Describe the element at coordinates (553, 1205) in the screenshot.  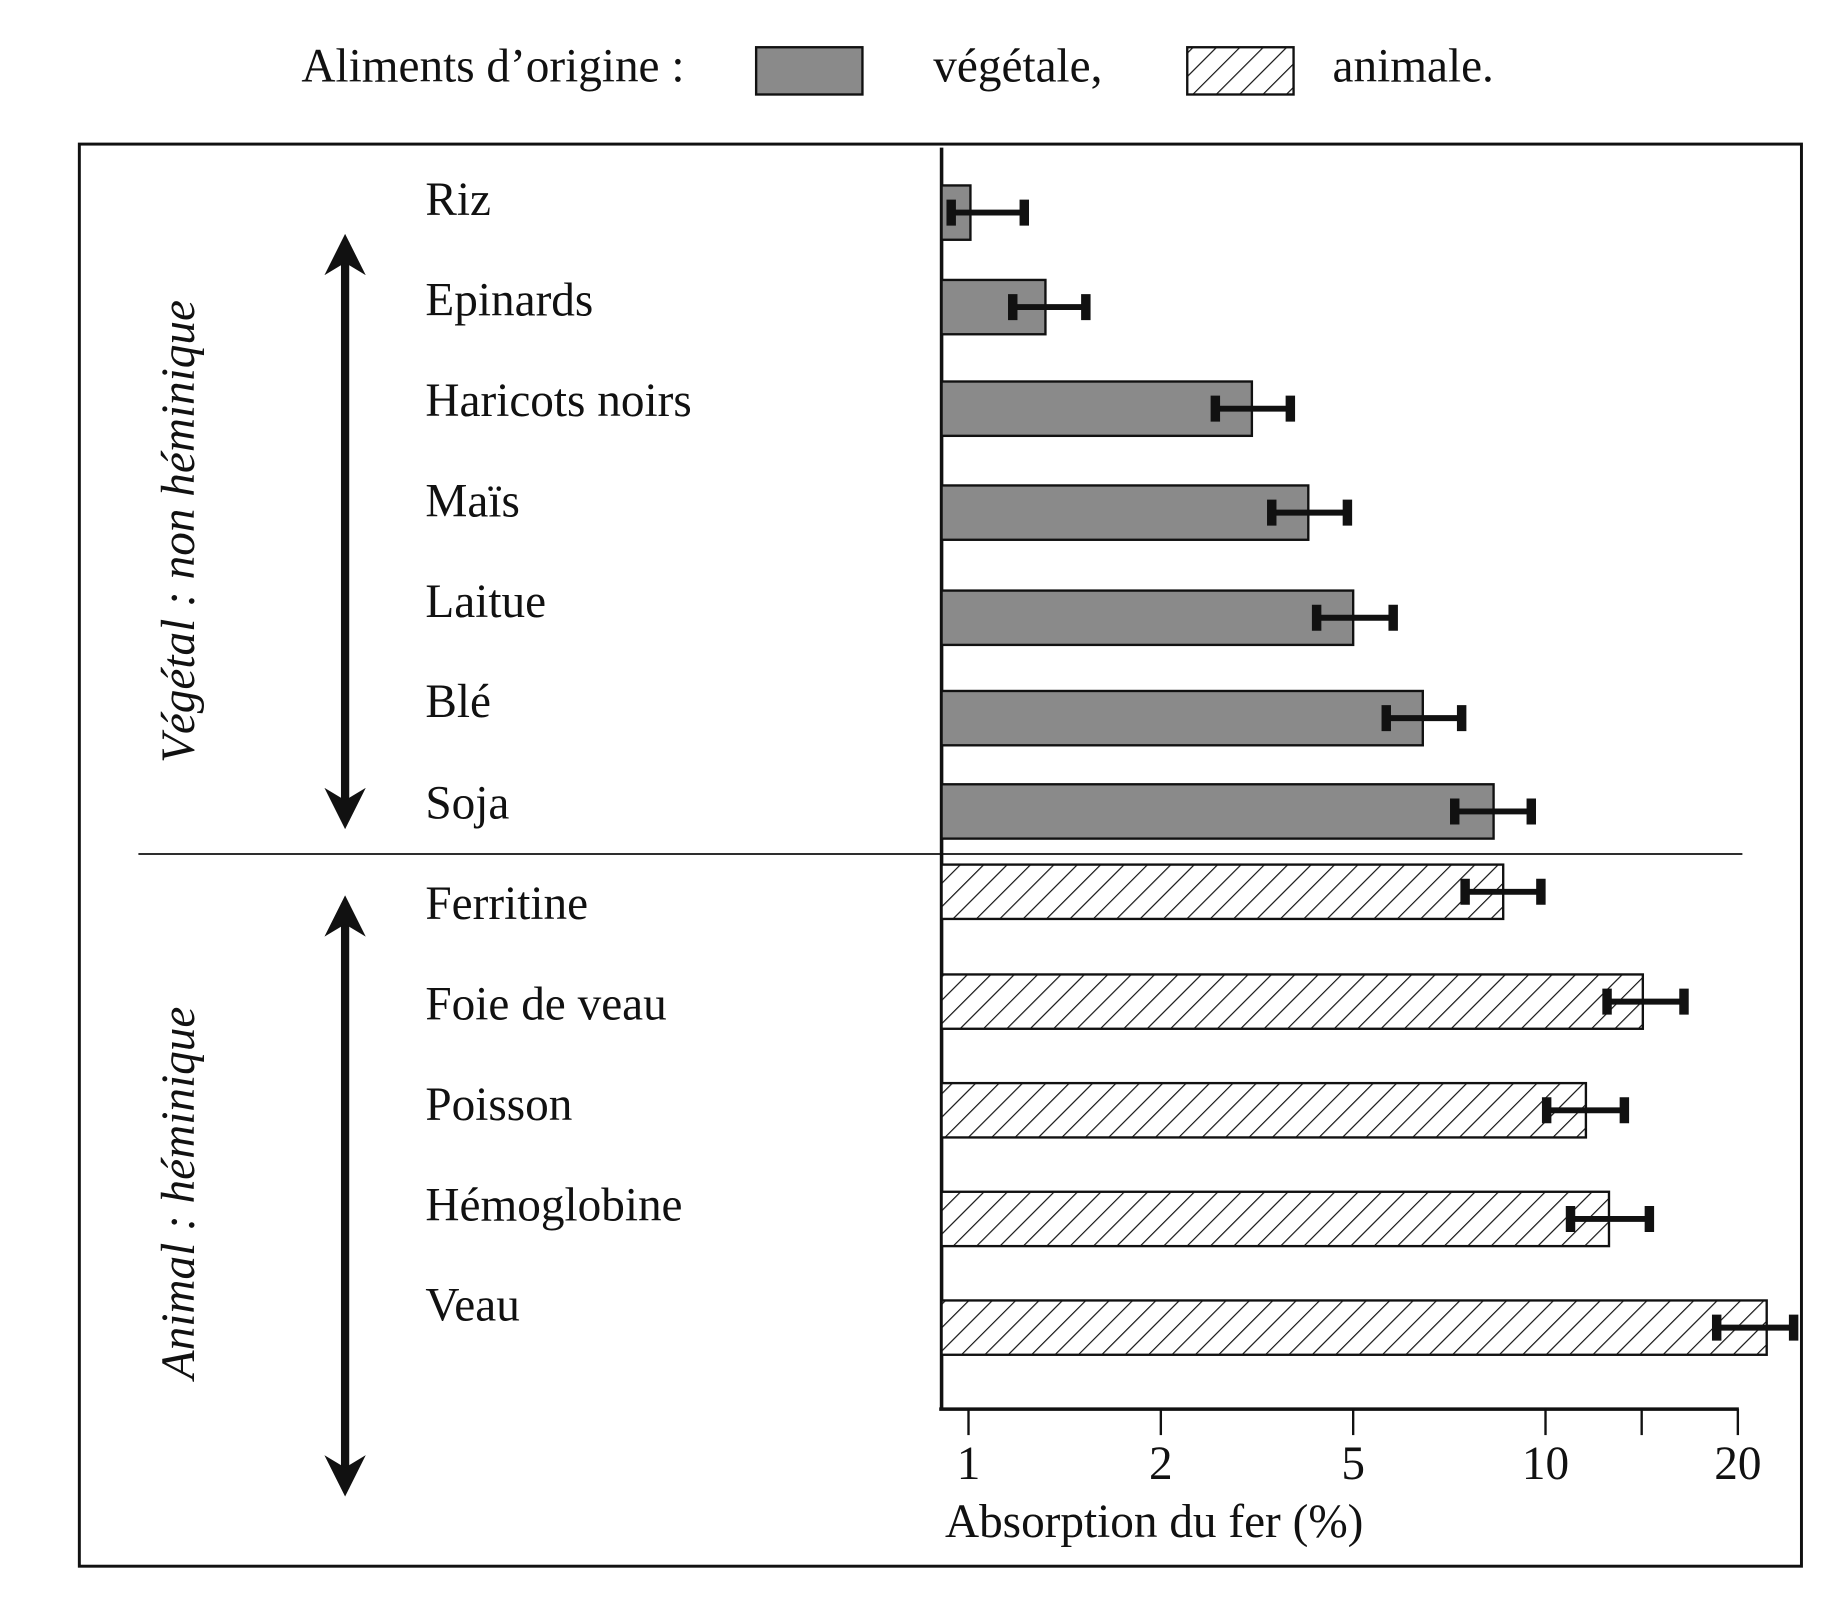
I see `category-label: Hémoglobine` at that location.